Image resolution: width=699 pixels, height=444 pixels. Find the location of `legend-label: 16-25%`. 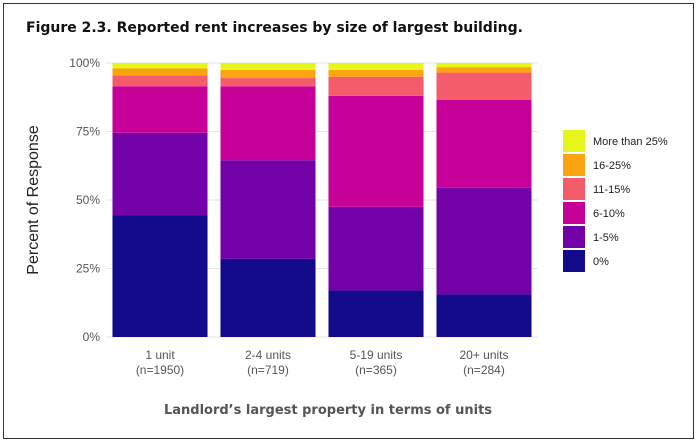

legend-label: 16-25% is located at coordinates (612, 166).